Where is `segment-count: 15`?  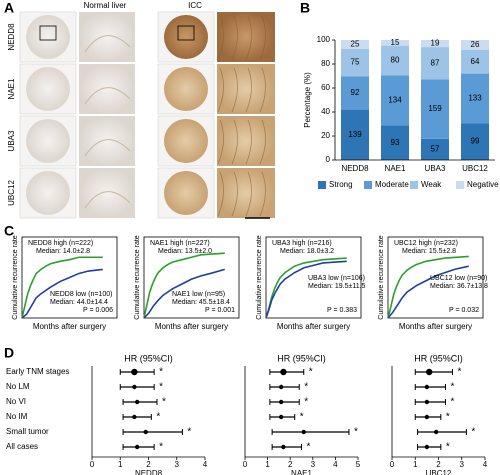
segment-count: 15 is located at coordinates (395, 42).